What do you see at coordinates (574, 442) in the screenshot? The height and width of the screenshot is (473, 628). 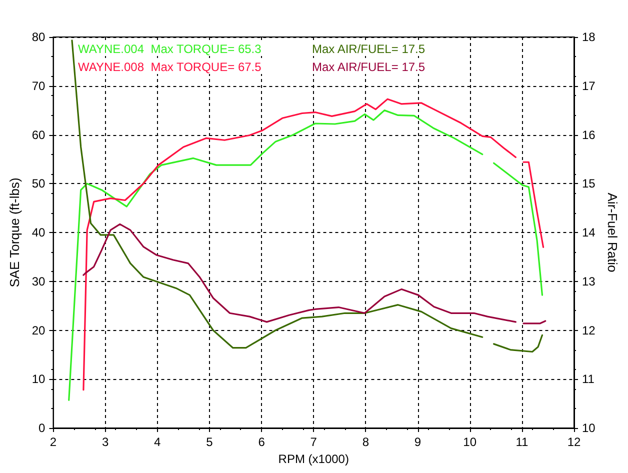 I see `x-tick-label: 12` at bounding box center [574, 442].